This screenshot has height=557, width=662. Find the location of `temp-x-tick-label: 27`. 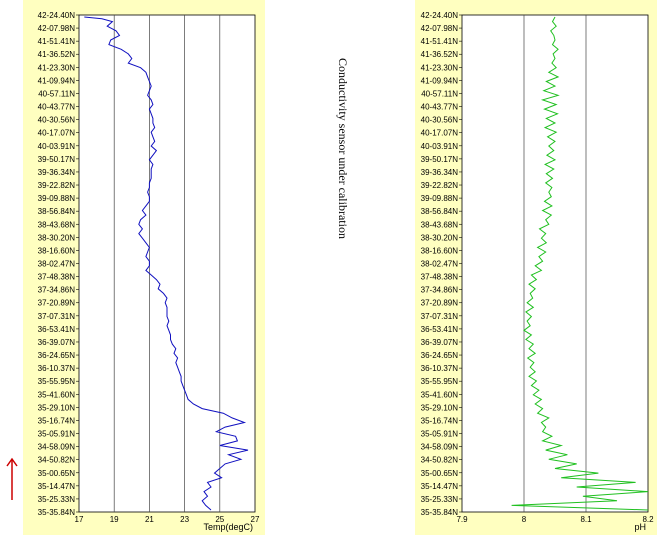

temp-x-tick-label: 27 is located at coordinates (255, 519).